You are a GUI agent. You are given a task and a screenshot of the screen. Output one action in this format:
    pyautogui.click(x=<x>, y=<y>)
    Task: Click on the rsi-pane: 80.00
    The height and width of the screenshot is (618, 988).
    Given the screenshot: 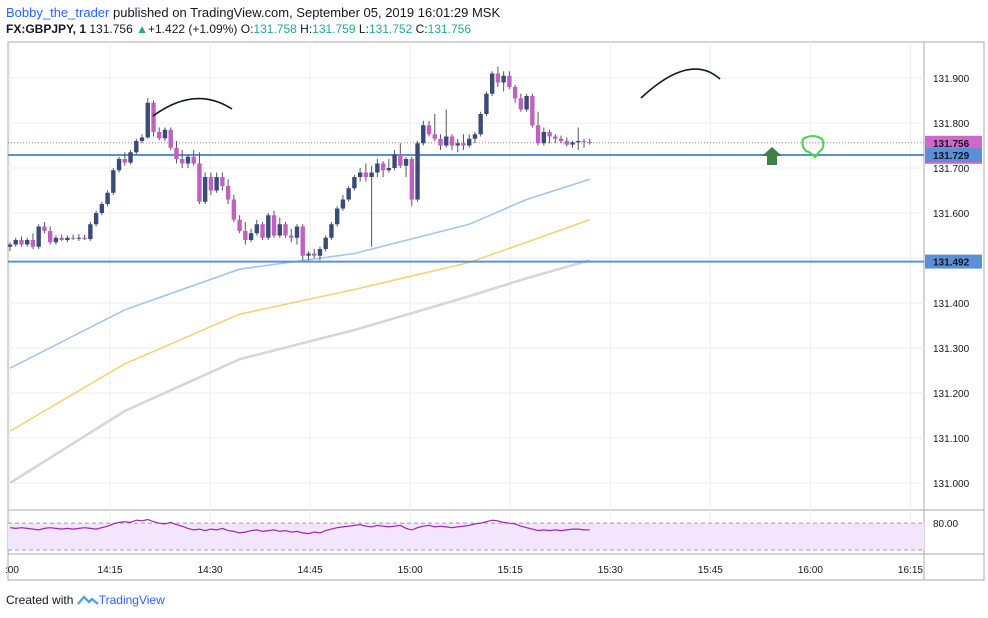 What is the action you would take?
    pyautogui.click(x=483, y=534)
    